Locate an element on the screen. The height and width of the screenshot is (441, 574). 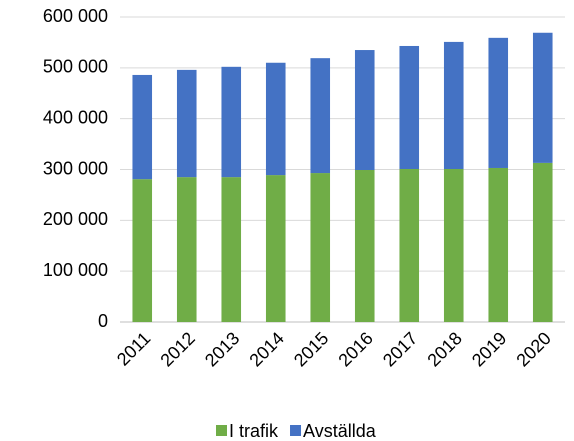
x-tick-label: 2016 is located at coordinates (355, 349).